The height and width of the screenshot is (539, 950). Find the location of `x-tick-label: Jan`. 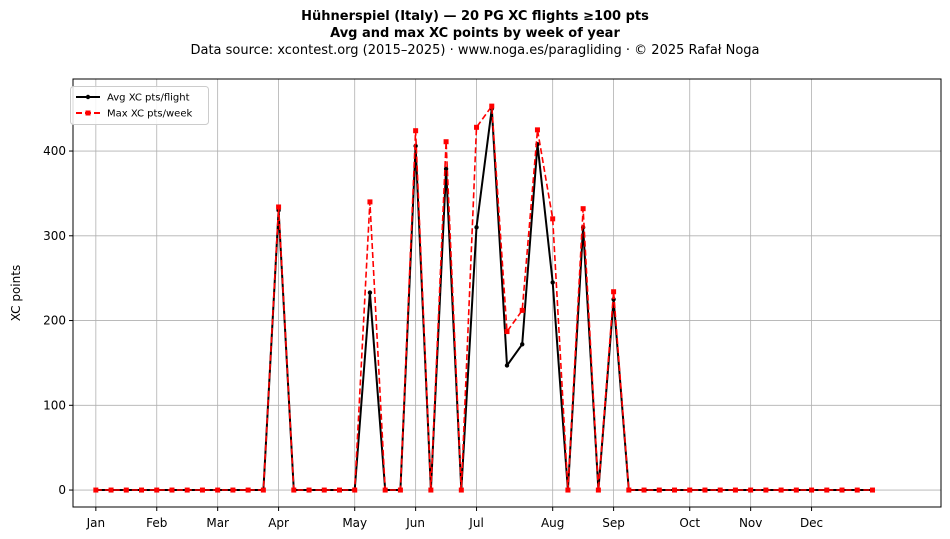

x-tick-label: Jan is located at coordinates (96, 523).